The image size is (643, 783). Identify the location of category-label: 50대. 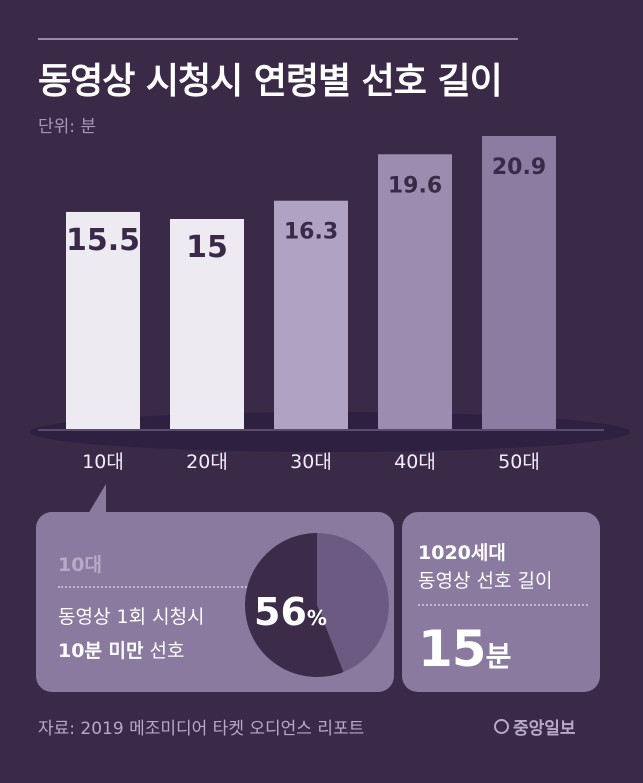
(519, 462).